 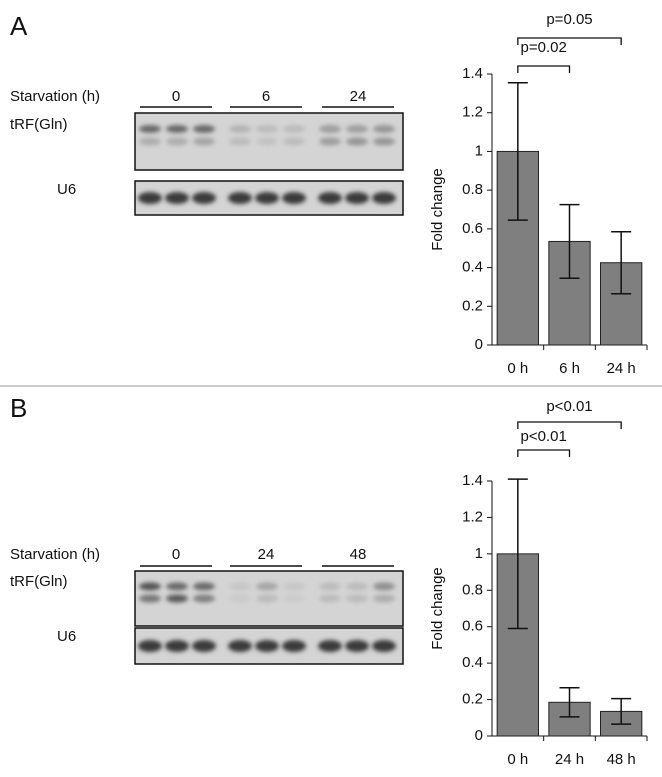 I want to click on significance-label: p=0.02, so click(x=544, y=47).